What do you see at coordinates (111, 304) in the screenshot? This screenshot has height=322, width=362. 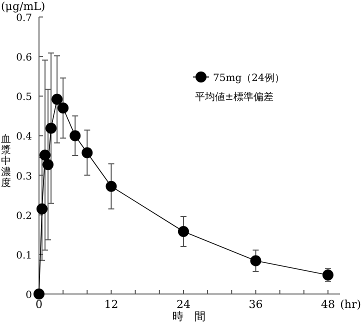 I see `x-tick-label: 12` at bounding box center [111, 304].